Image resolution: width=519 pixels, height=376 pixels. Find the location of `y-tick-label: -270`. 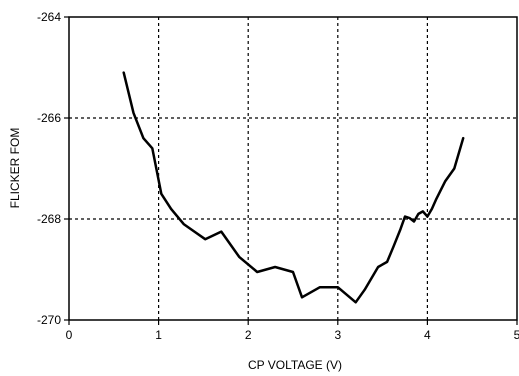

y-tick-label: -270 is located at coordinates (49, 320).